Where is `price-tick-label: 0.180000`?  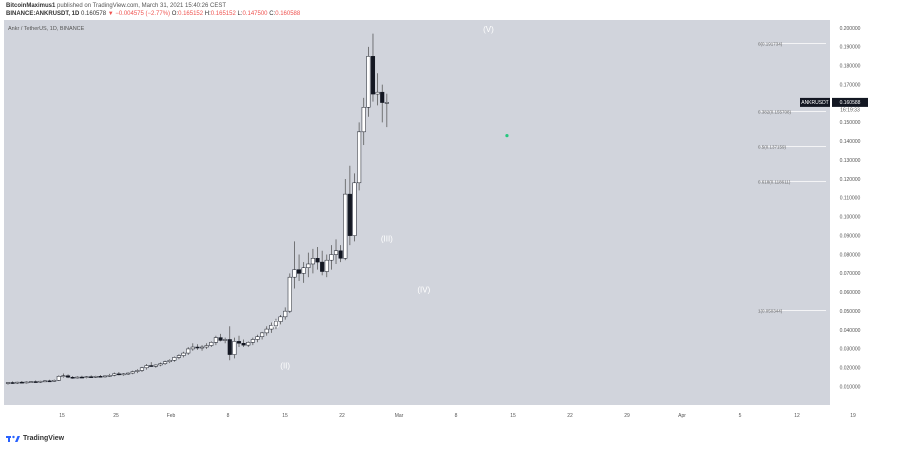
price-tick-label: 0.180000 is located at coordinates (850, 67).